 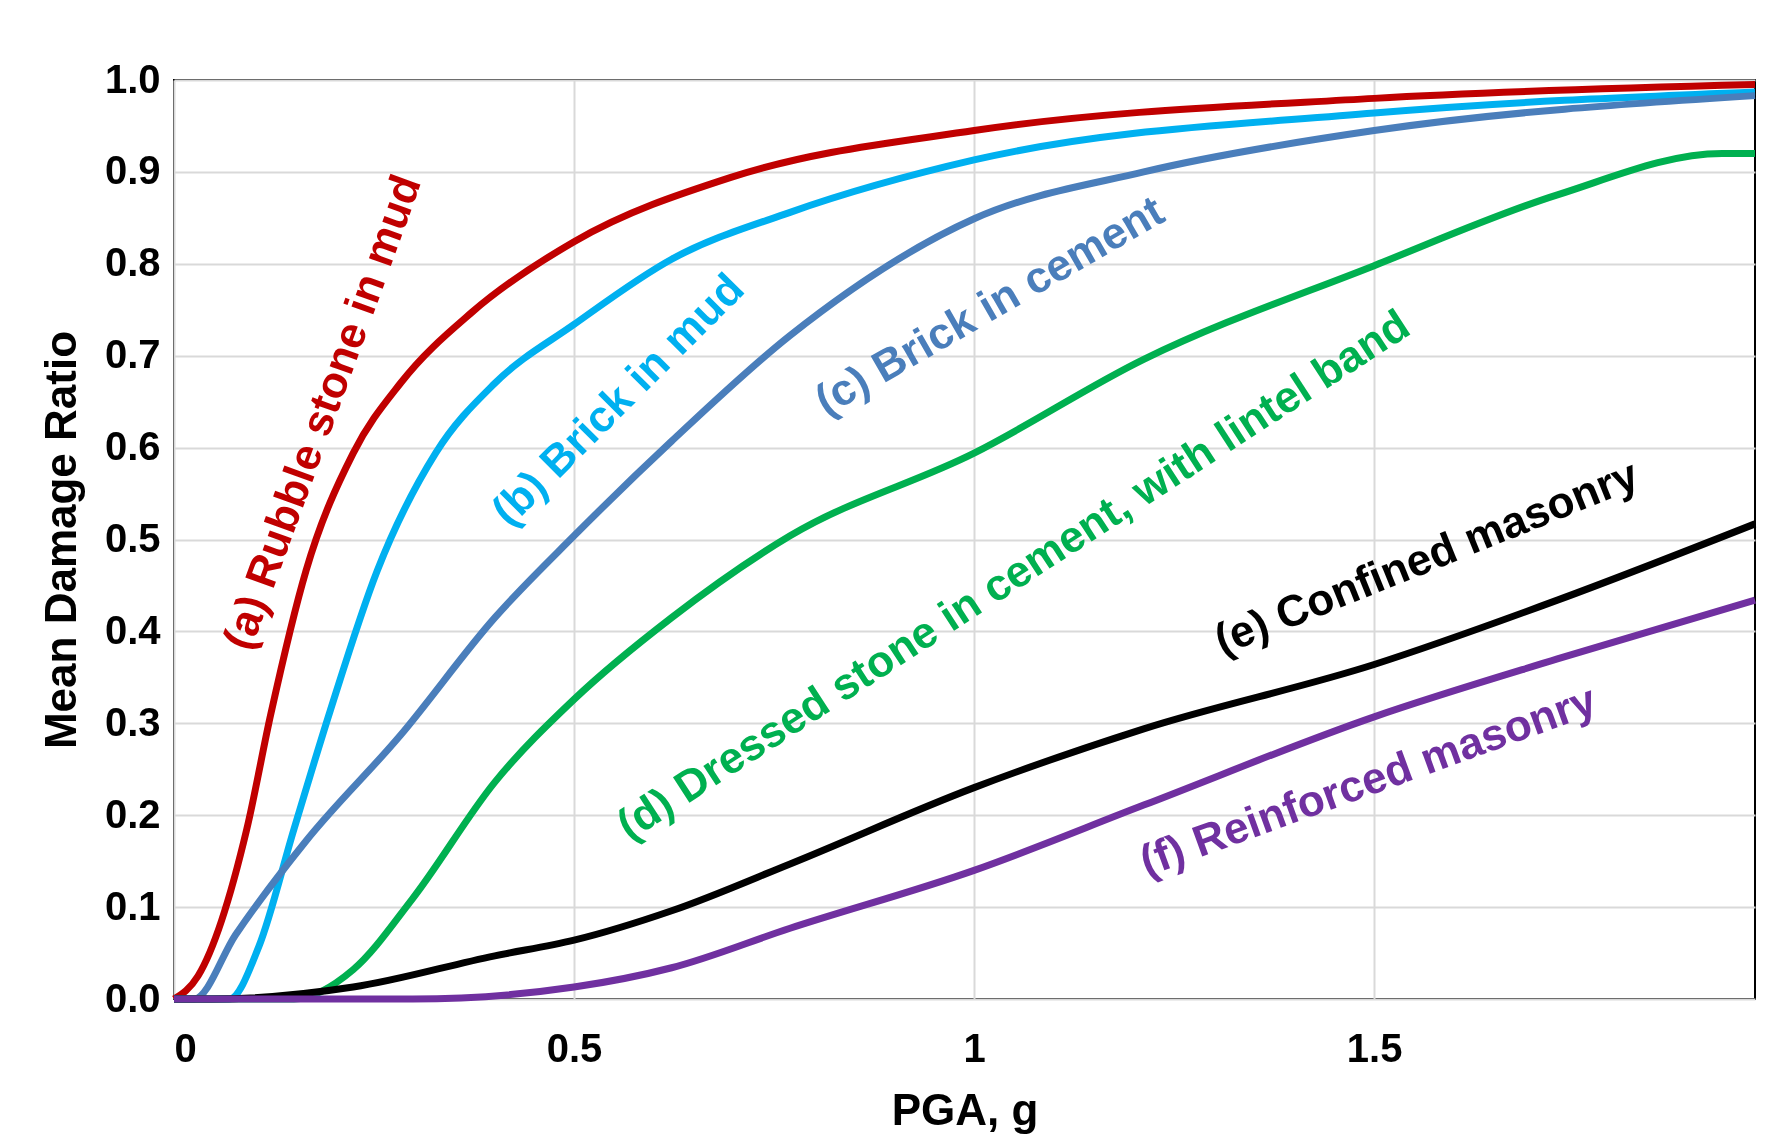 I want to click on y-tick-label: 0.8, so click(x=132, y=262).